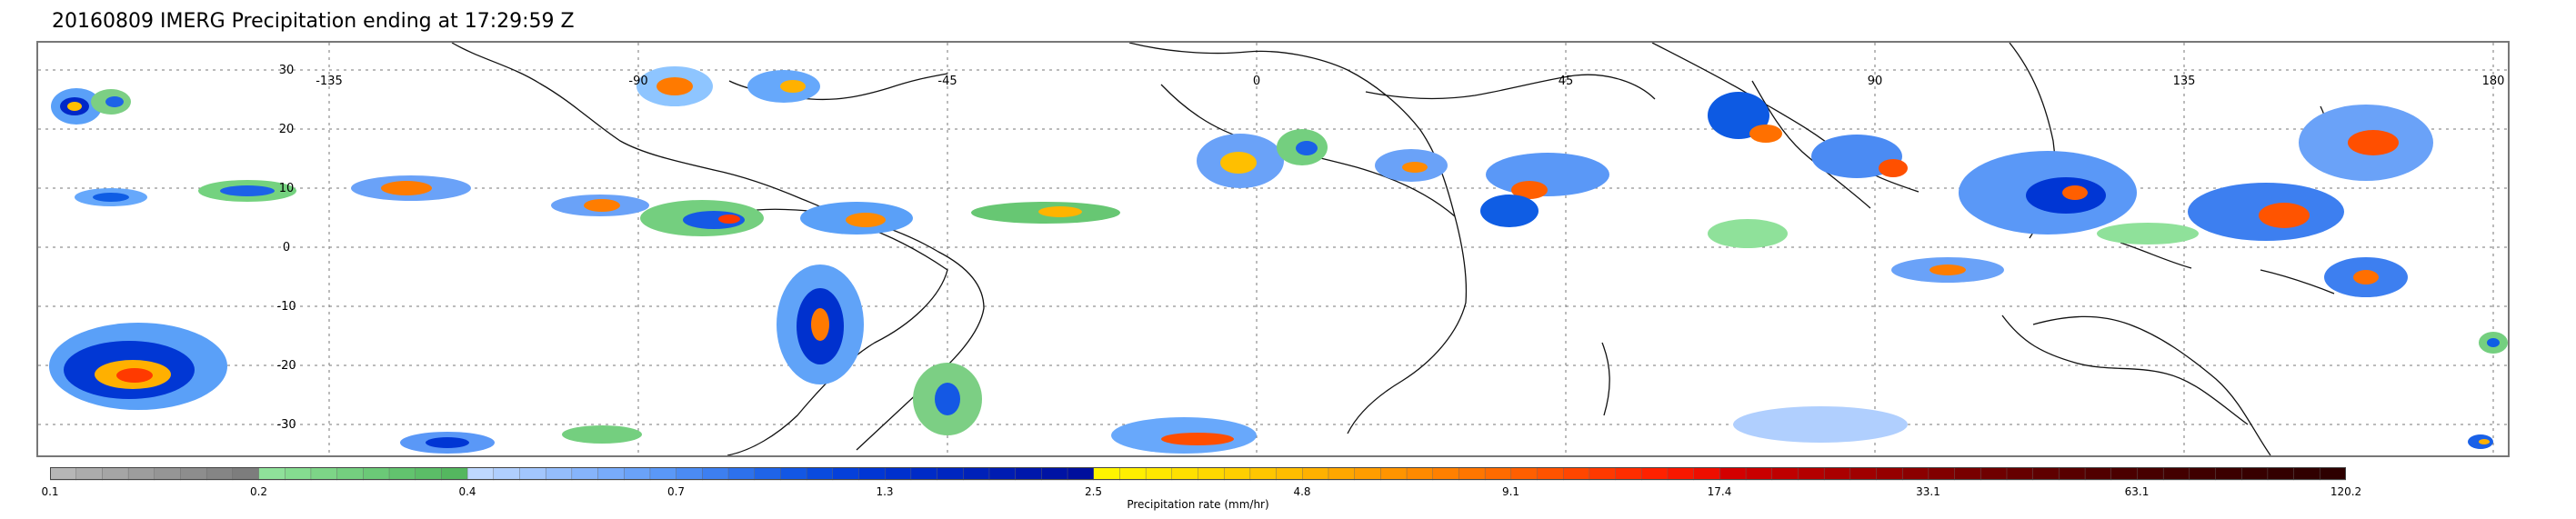 This screenshot has height=519, width=2576. I want to click on lat-label: -20, so click(286, 366).